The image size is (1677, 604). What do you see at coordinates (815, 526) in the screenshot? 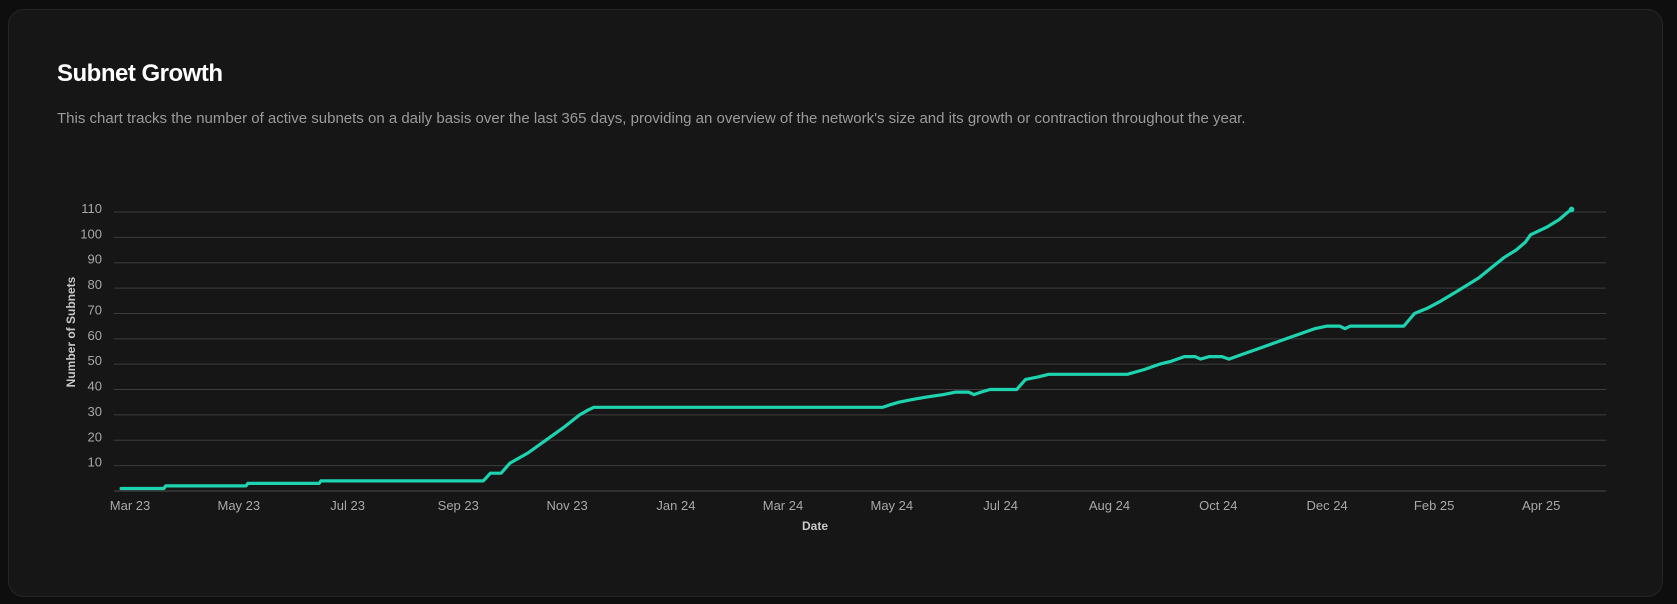
I see `x-axis-title: Date` at bounding box center [815, 526].